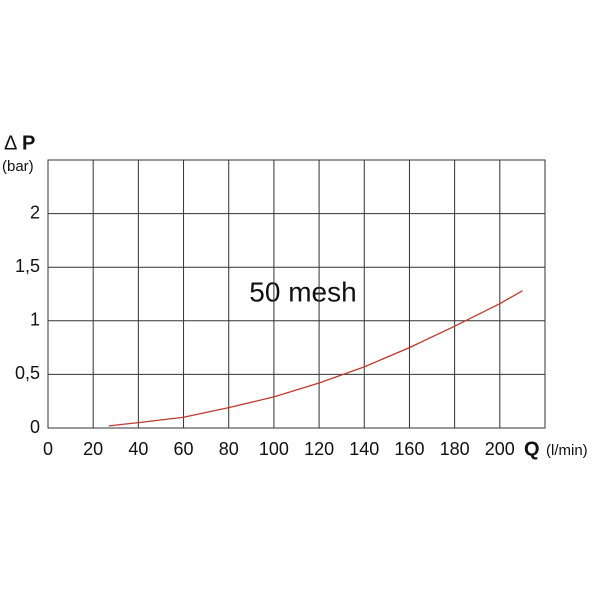 Image resolution: width=600 pixels, height=600 pixels. Describe the element at coordinates (409, 449) in the screenshot. I see `x-tick-label: 160` at that location.